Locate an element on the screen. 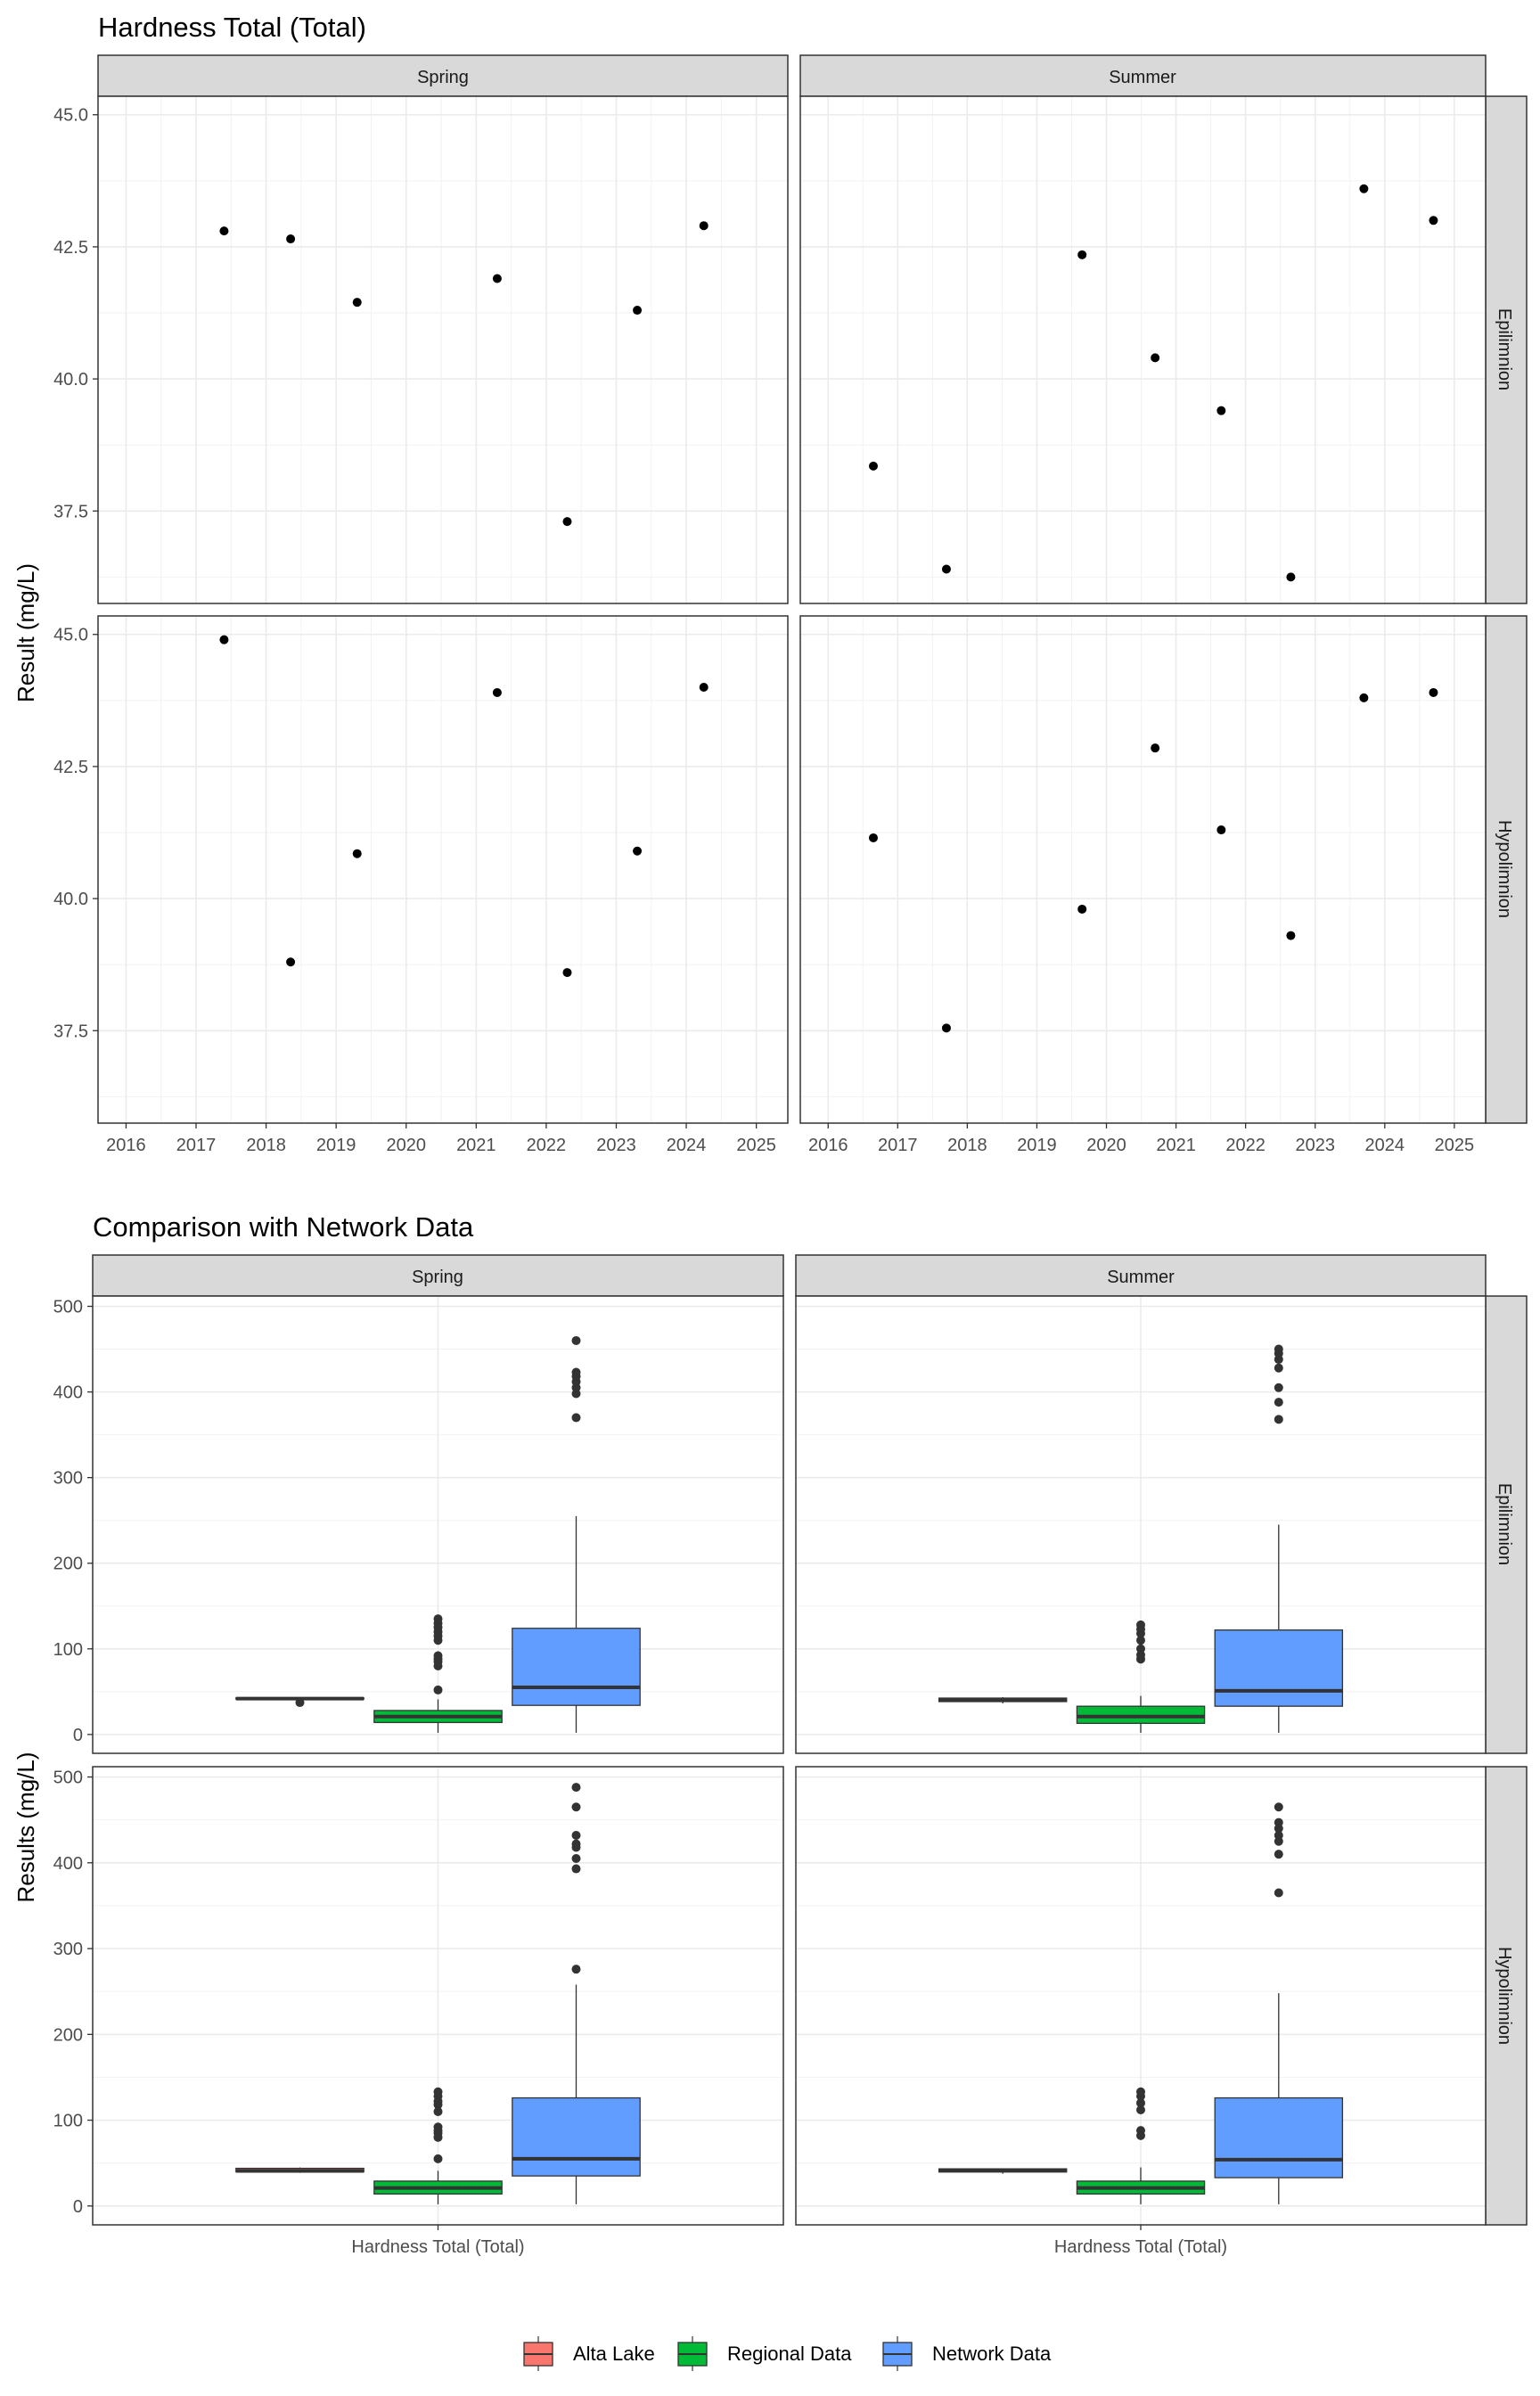 Image resolution: width=1540 pixels, height=2396 pixels. y-tick-label: 45.0 is located at coordinates (70, 116).